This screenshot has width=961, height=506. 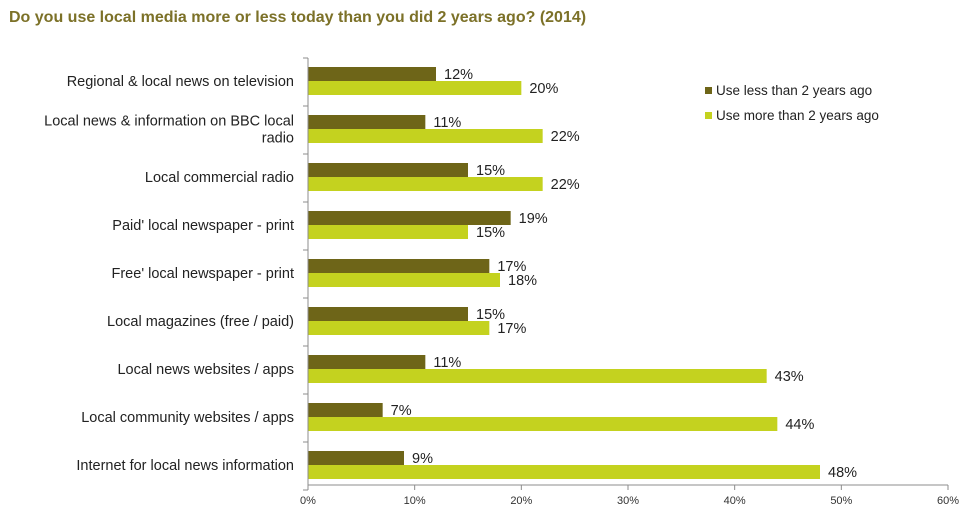 I want to click on data-label: 12%, so click(x=458, y=75).